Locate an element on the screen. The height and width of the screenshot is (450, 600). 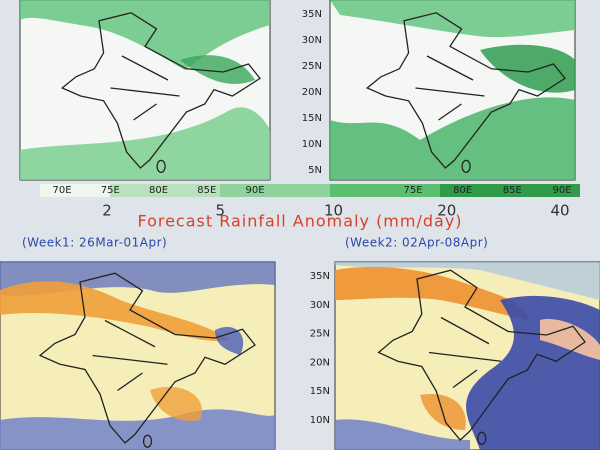
lat-label: 5N is located at coordinates (315, 170).